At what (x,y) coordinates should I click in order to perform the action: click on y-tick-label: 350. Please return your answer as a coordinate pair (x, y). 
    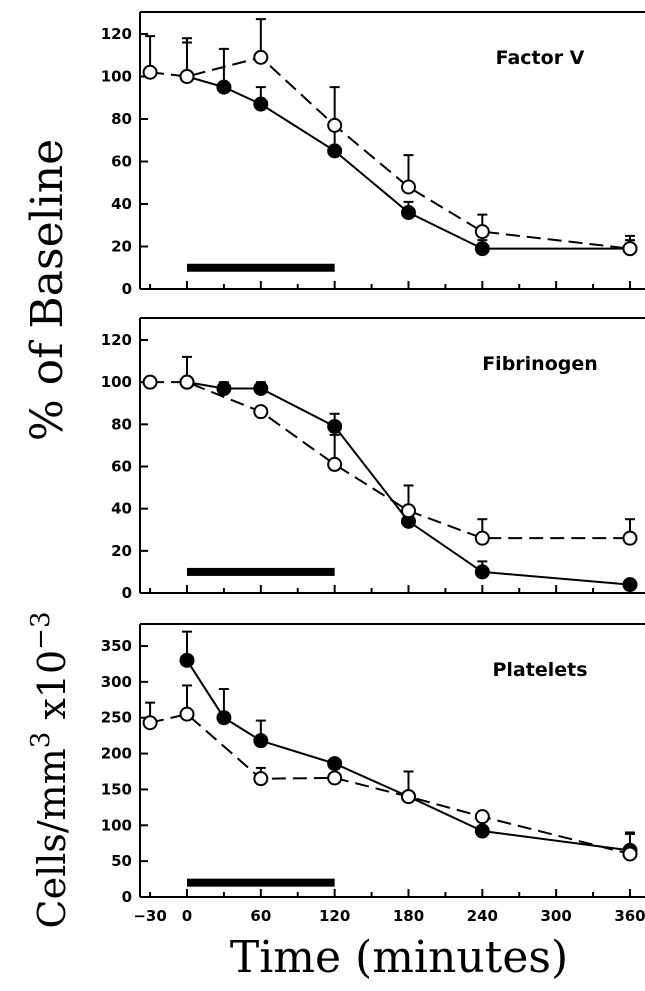
    Looking at the image, I should click on (116, 646).